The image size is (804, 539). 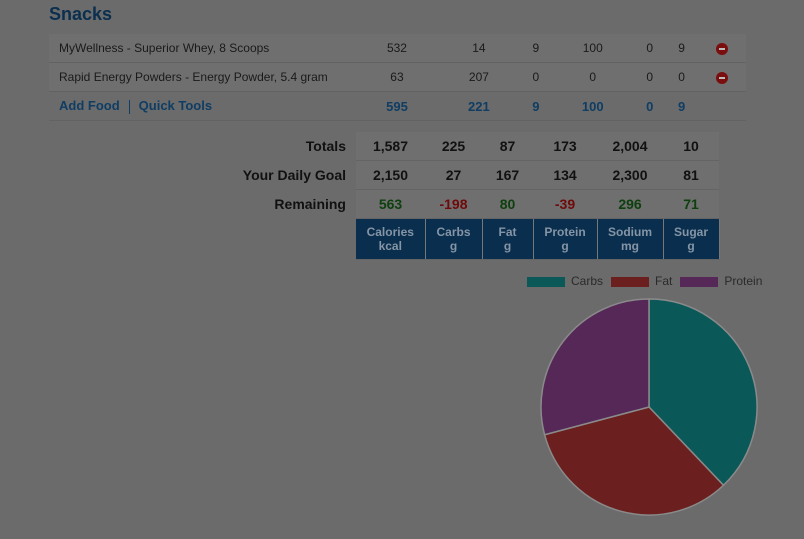 I want to click on col-fat: Fat g, so click(x=508, y=239).